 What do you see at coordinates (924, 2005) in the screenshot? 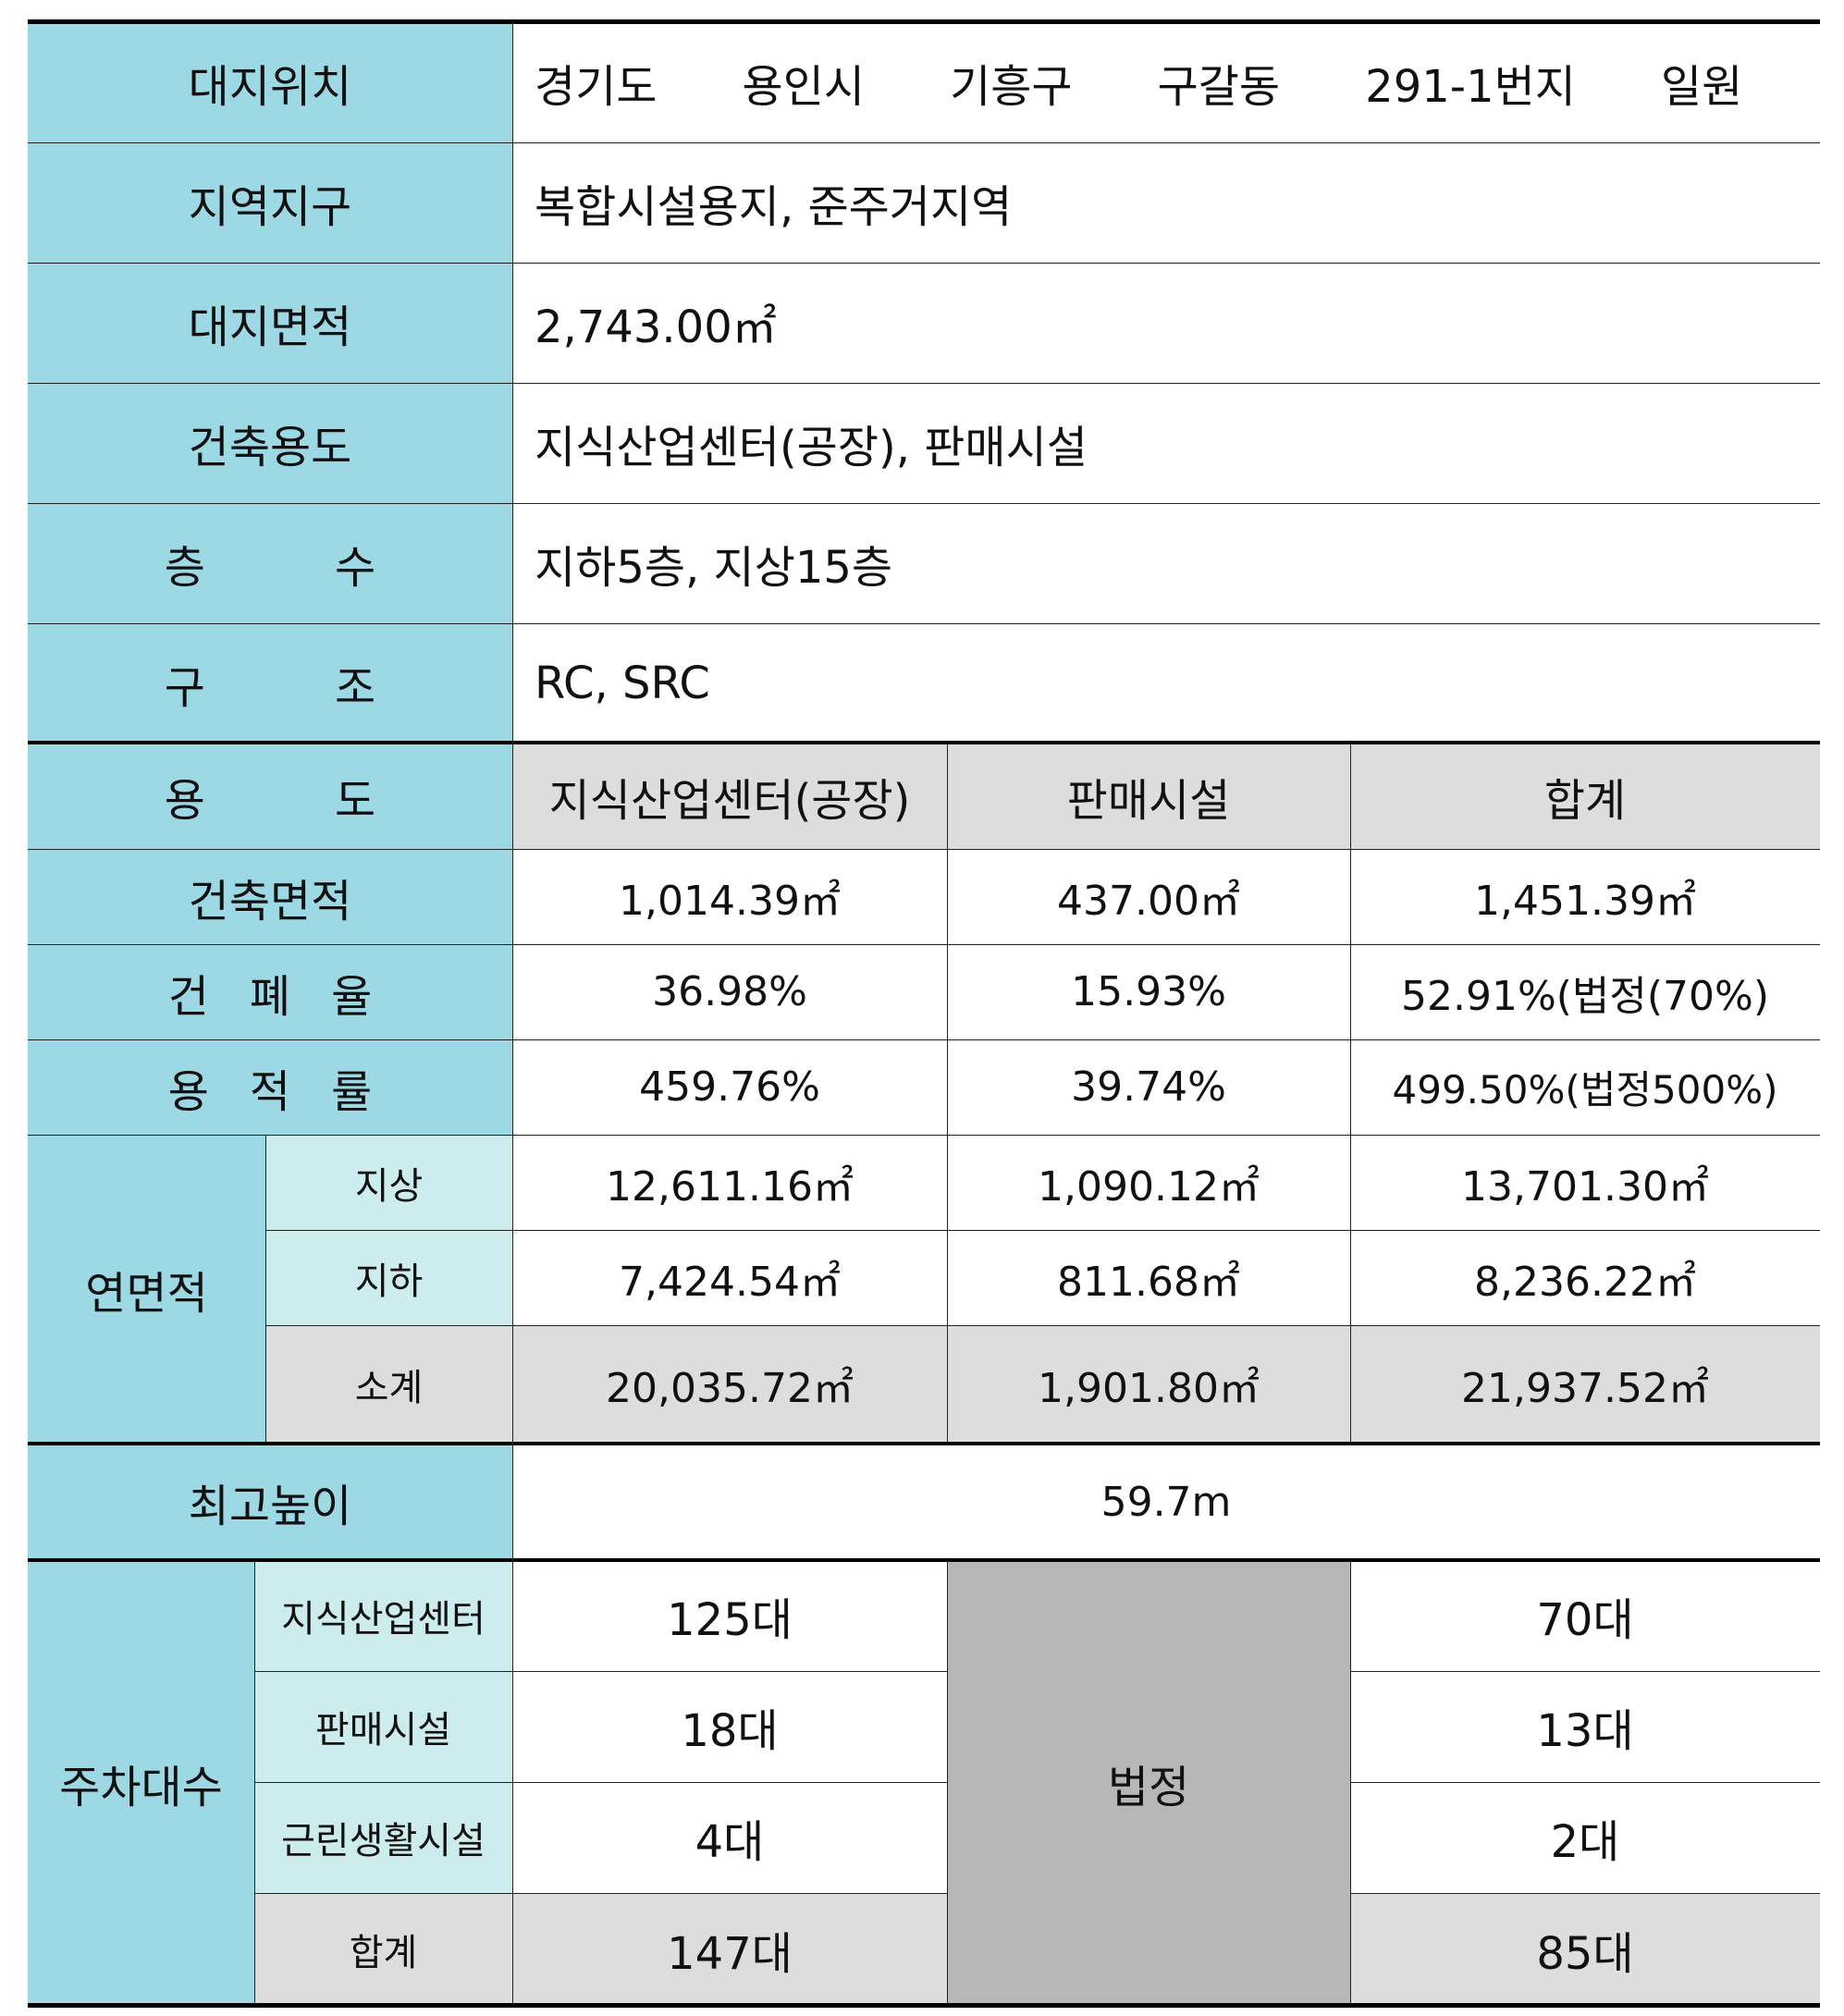
I see `table-bottom-border` at bounding box center [924, 2005].